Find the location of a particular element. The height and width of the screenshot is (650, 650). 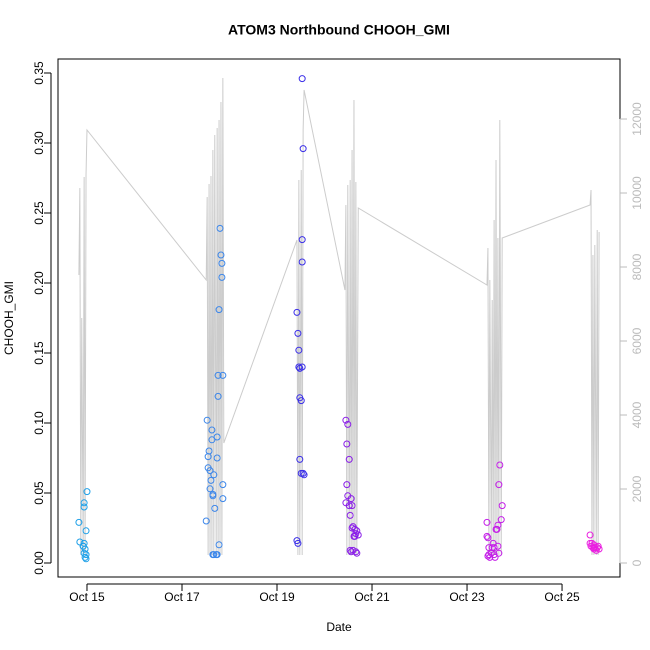

x-tick-label: Oct 21 is located at coordinates (372, 597).